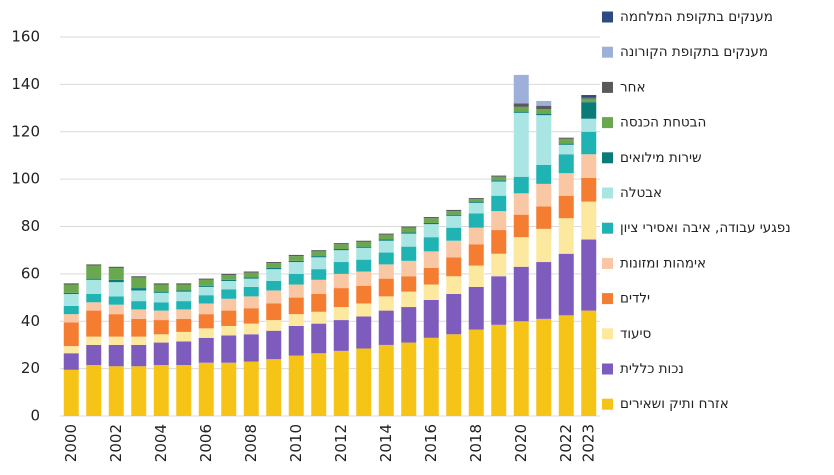 The width and height of the screenshot is (834, 475). I want to click on x-tick-label: 2010, so click(296, 443).